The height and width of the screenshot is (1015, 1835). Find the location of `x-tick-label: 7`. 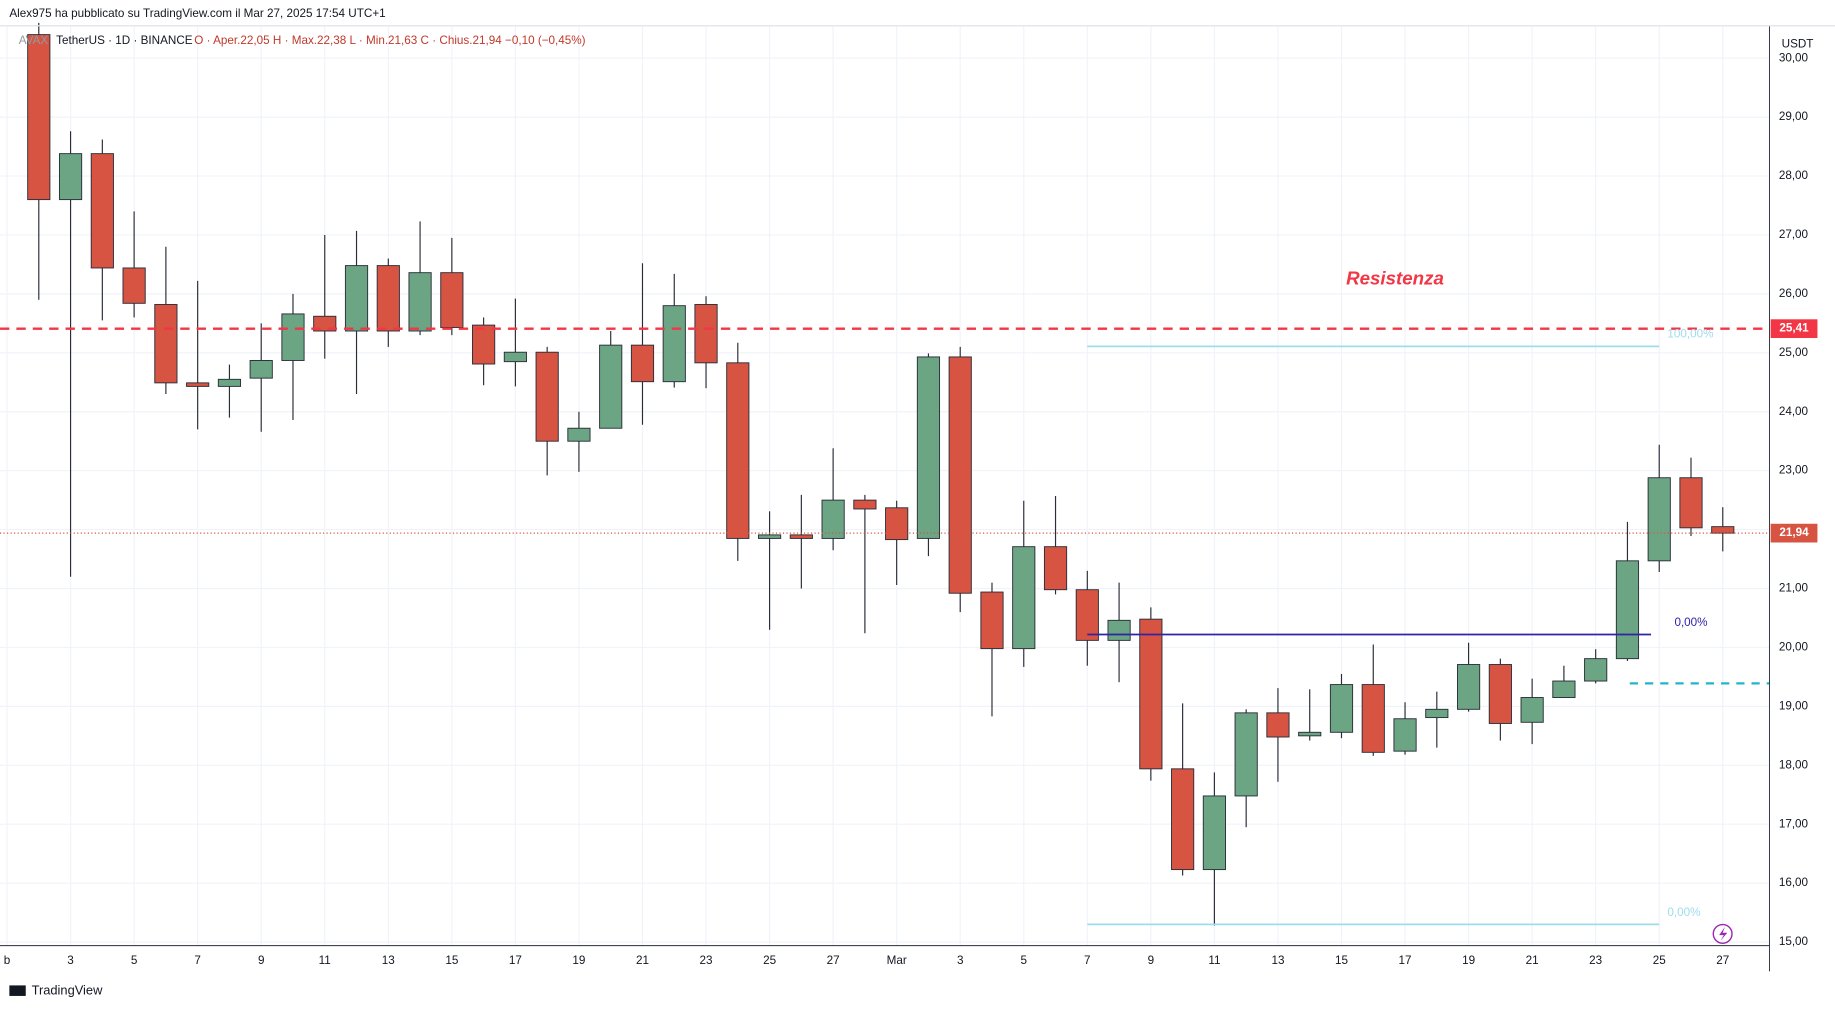

x-tick-label: 7 is located at coordinates (1087, 960).